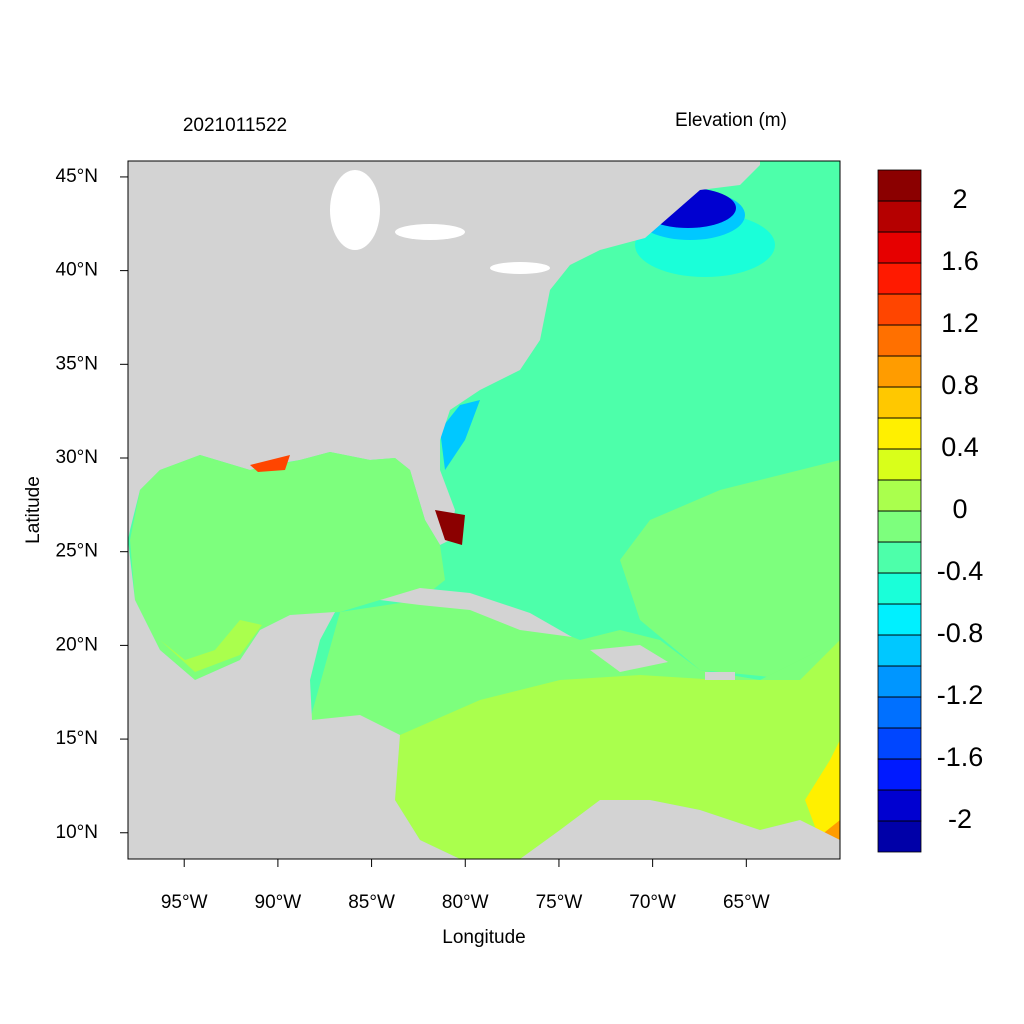 The width and height of the screenshot is (1024, 1024). Describe the element at coordinates (278, 902) in the screenshot. I see `x-tick-label: 90°W` at that location.